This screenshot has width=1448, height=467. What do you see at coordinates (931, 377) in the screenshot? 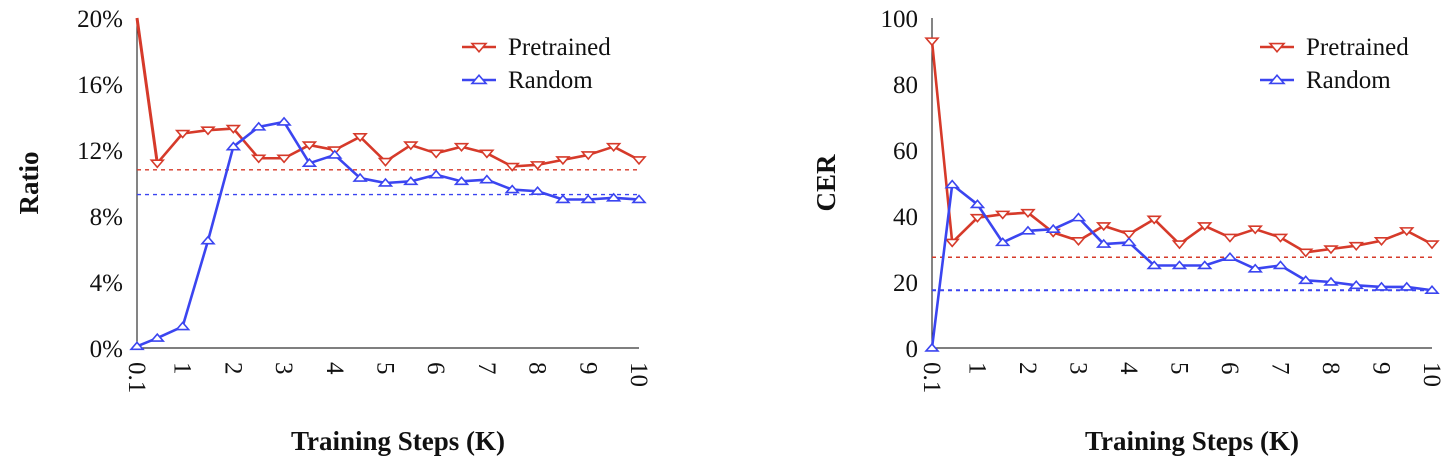
I see `x-tick-label: 0.1` at bounding box center [931, 377].